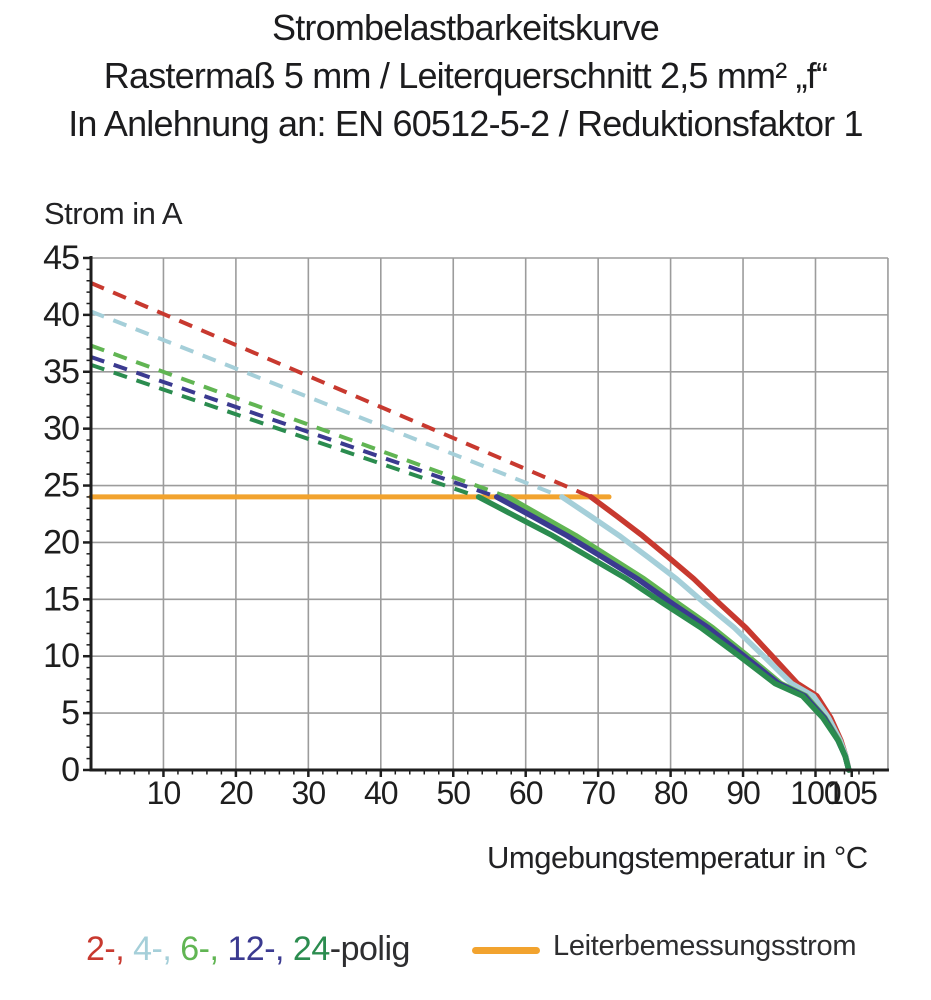 The height and width of the screenshot is (1000, 931). I want to click on x-tick-label: 10, so click(164, 793).